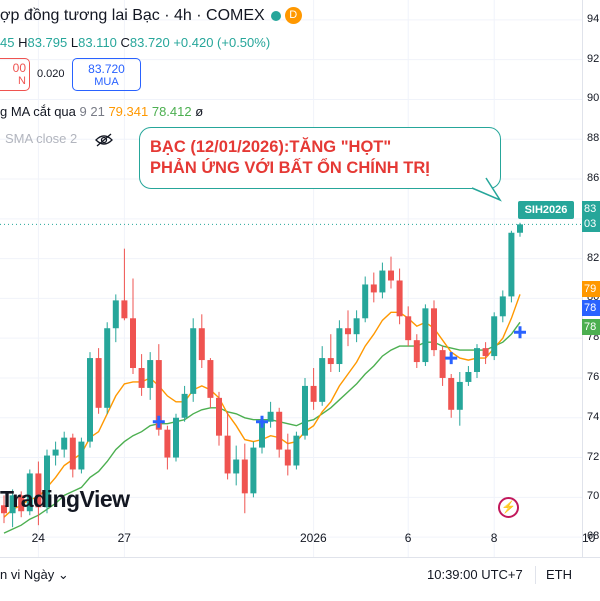 The image size is (600, 601). I want to click on exchange-badge-icon: D, so click(293, 16).